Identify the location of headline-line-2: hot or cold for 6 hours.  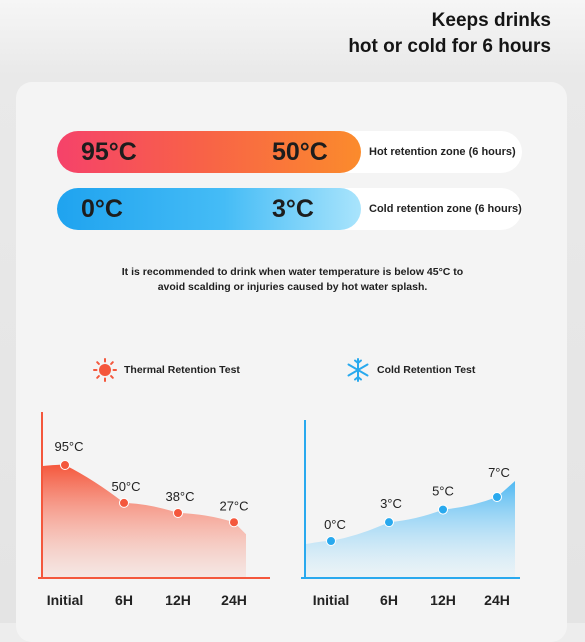
(449, 46).